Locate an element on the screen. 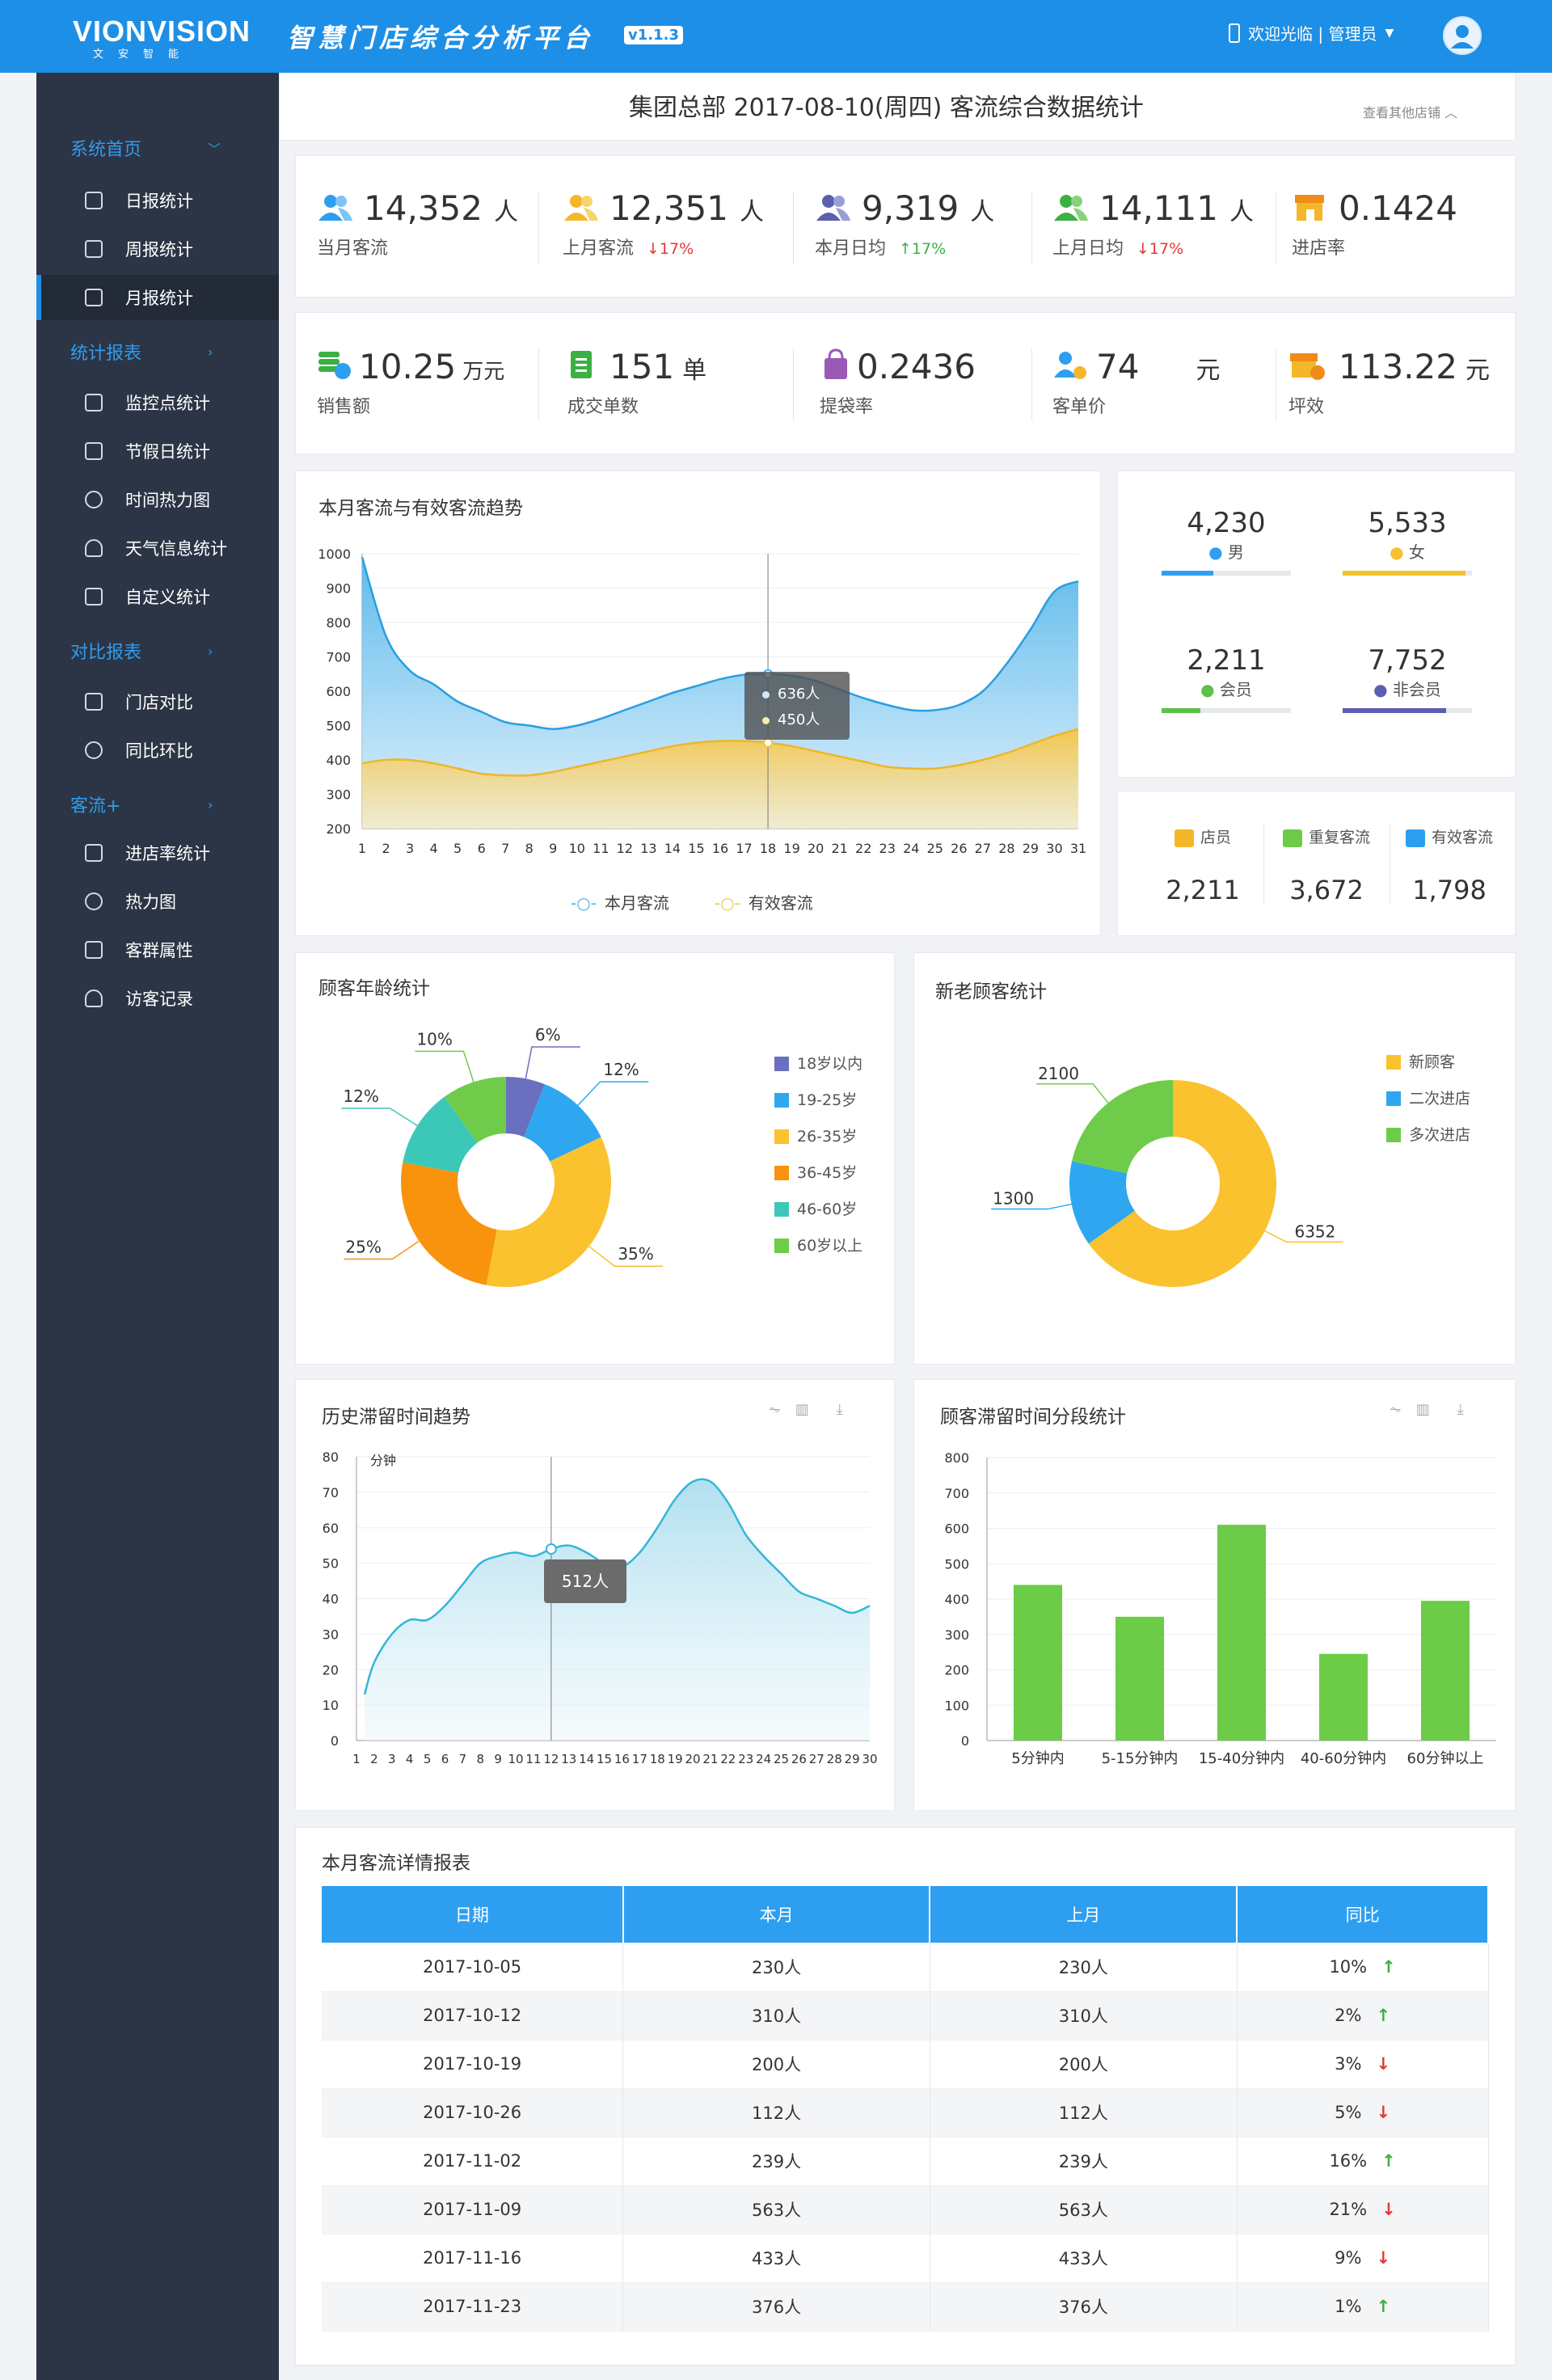 The height and width of the screenshot is (2380, 1552). sidebar-item-time-heatmap: 时间热力图 is located at coordinates (157, 499).